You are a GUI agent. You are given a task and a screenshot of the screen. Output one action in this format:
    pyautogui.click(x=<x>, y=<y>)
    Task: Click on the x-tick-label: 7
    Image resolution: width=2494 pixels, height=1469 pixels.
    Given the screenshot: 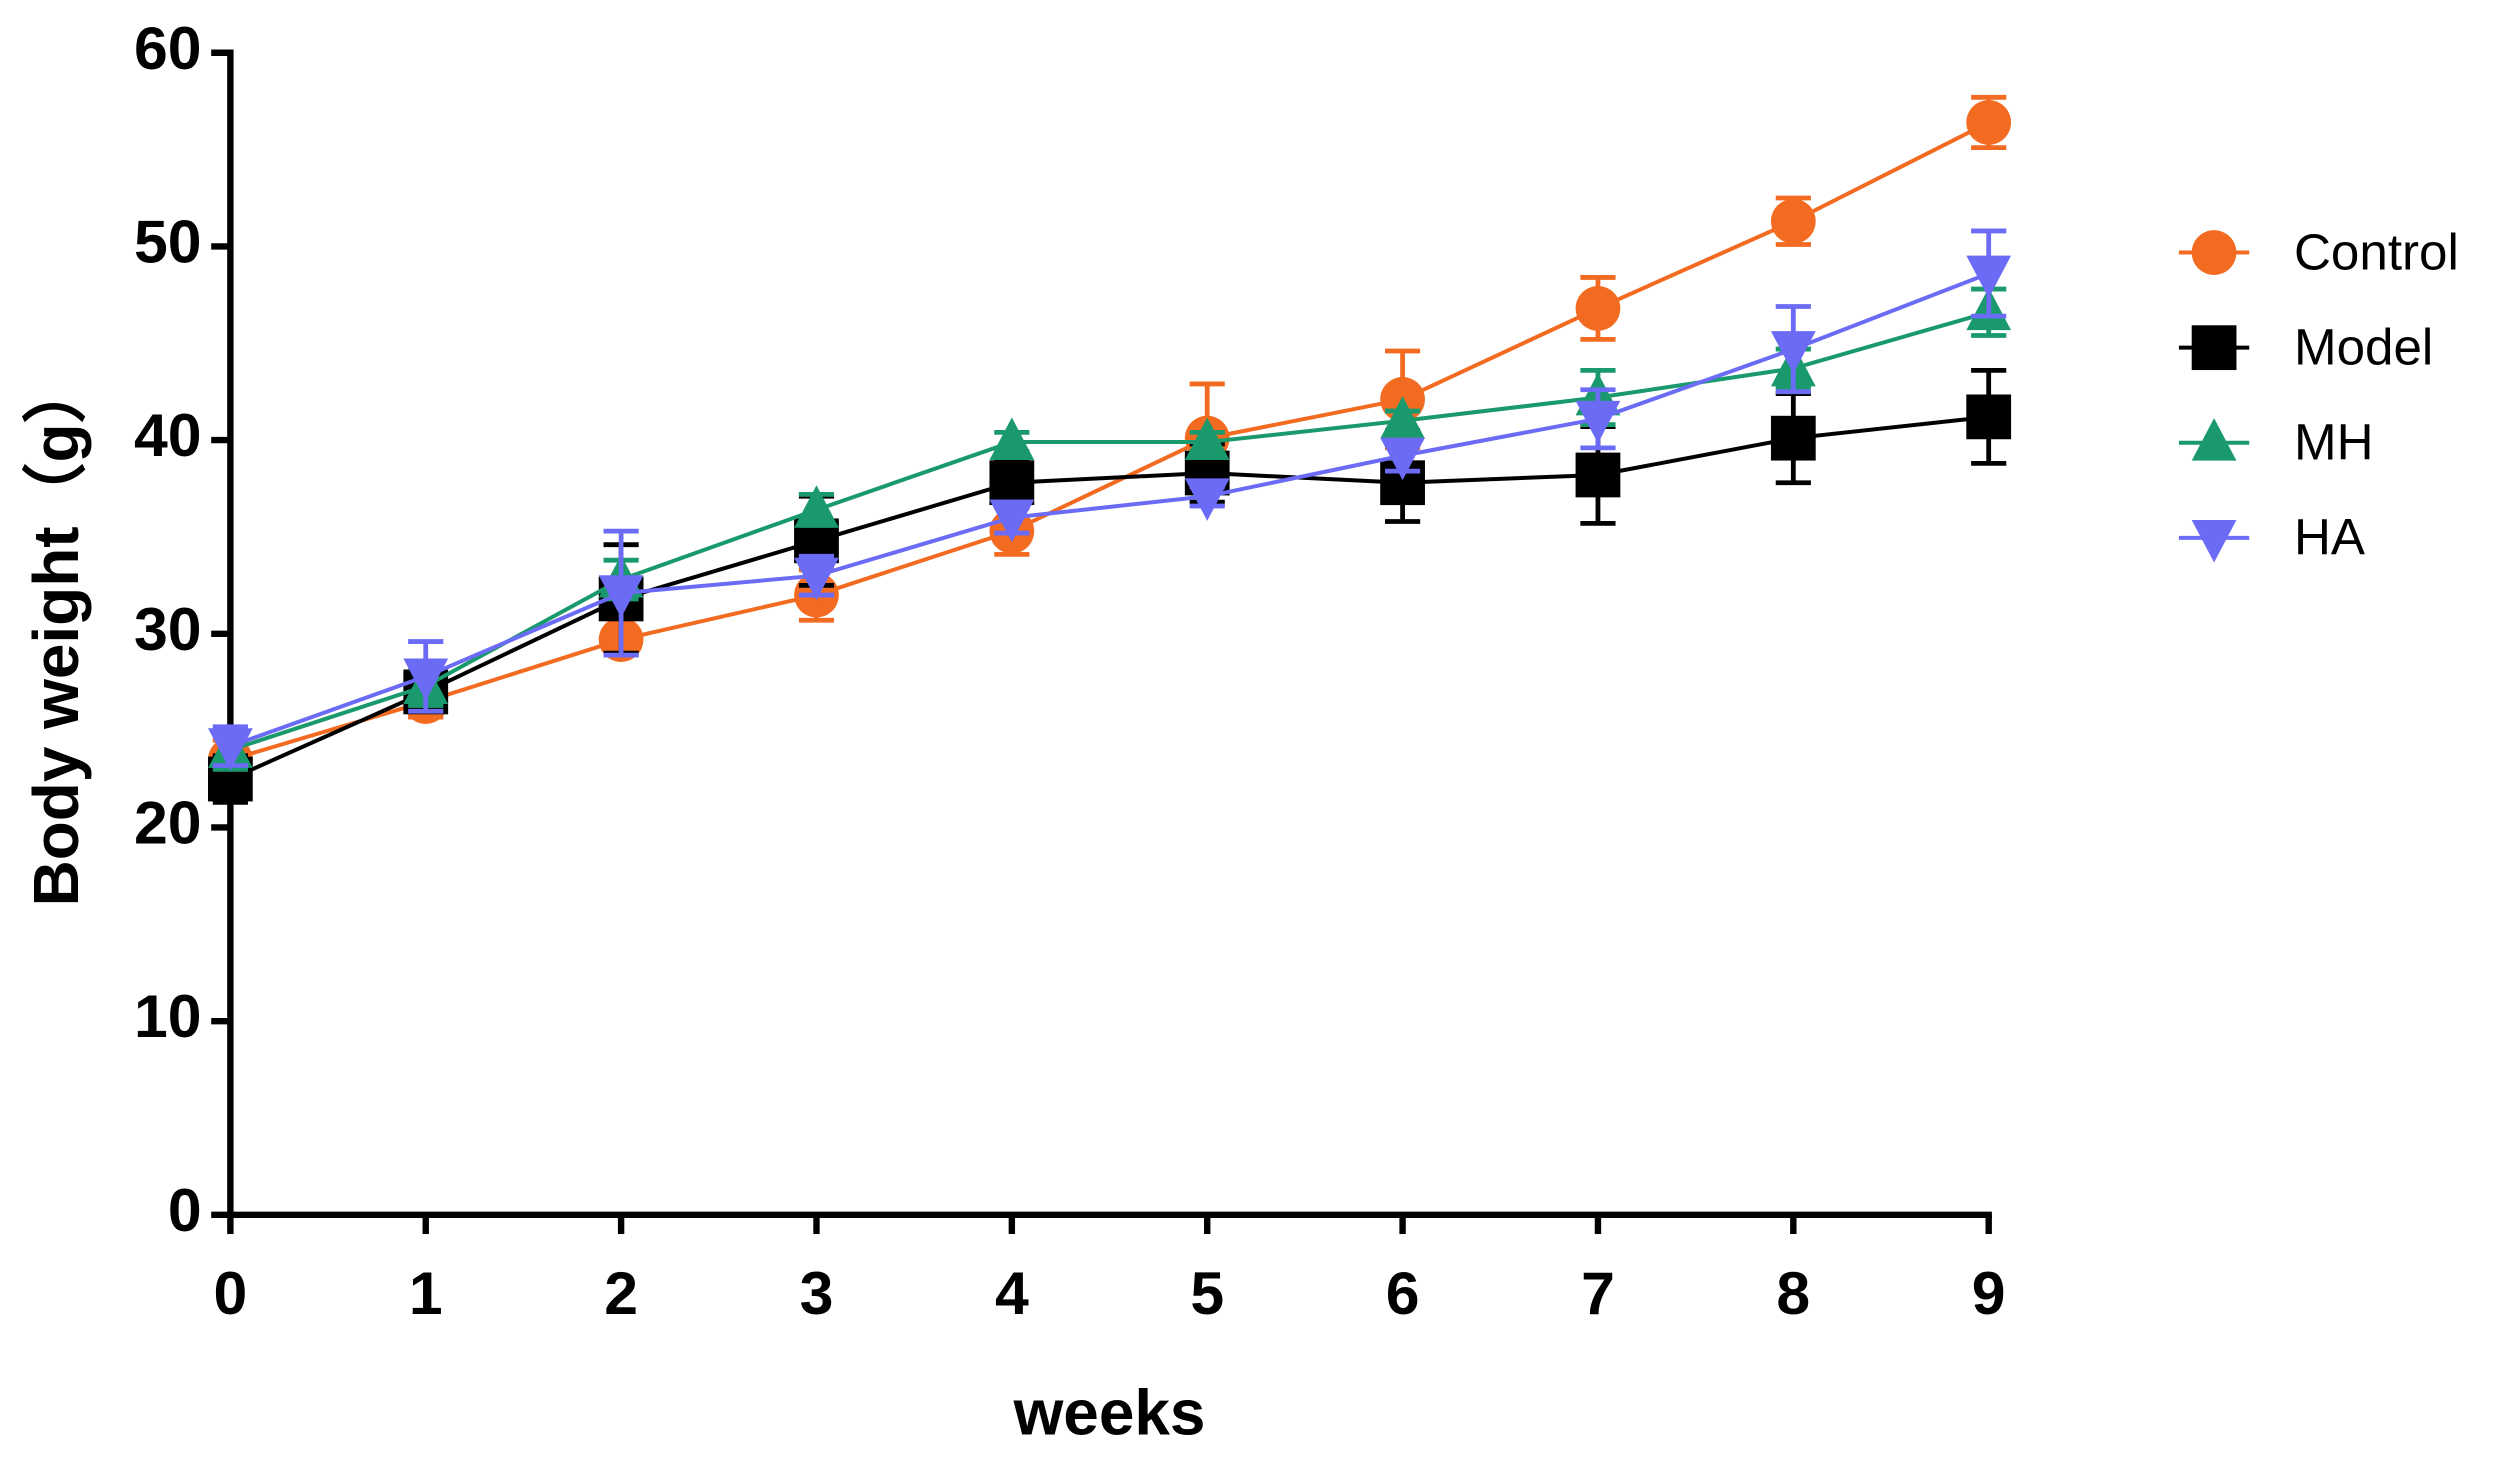 What is the action you would take?
    pyautogui.click(x=1598, y=1293)
    